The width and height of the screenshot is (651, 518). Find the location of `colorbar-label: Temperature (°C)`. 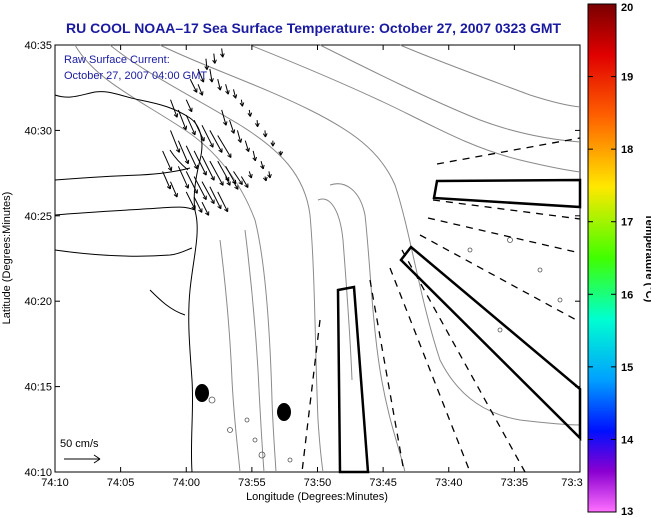

colorbar-label: Temperature (°C) is located at coordinates (647, 258).